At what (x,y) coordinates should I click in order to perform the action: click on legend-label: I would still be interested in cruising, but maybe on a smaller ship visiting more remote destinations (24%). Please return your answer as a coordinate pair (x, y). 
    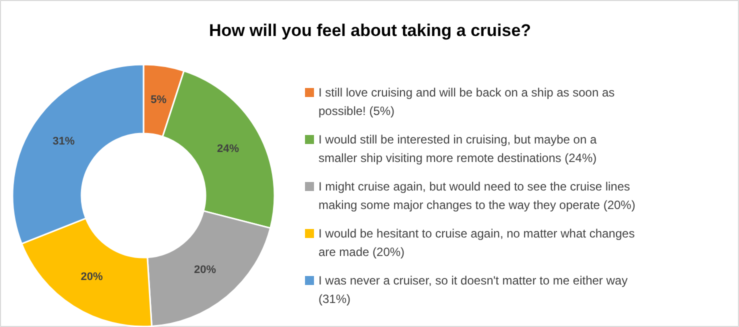
    Looking at the image, I should click on (457, 148).